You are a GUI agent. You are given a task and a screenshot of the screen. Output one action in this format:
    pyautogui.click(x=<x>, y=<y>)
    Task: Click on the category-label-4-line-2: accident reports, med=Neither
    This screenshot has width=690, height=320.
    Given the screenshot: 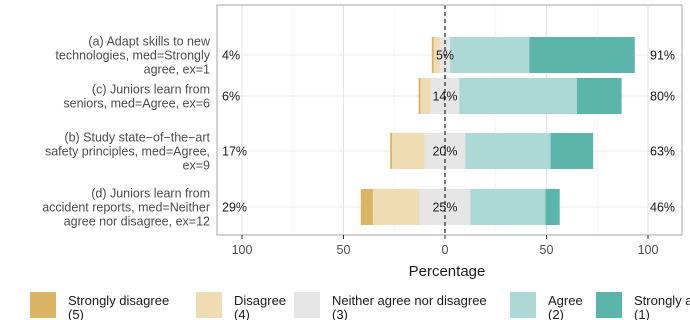 What is the action you would take?
    pyautogui.click(x=126, y=208)
    